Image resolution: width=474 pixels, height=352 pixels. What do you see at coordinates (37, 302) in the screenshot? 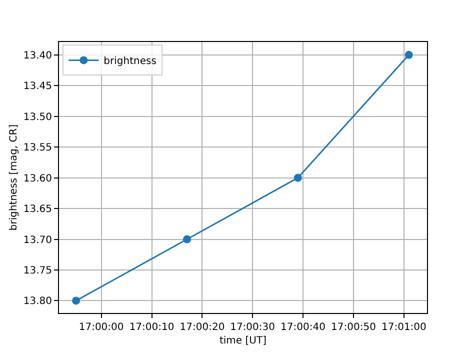
I see `y-tick-label: 13.80` at bounding box center [37, 302].